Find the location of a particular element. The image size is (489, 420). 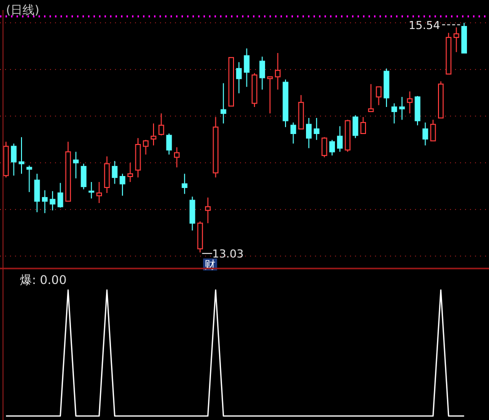

chart-title: (日线) is located at coordinates (23, 10).